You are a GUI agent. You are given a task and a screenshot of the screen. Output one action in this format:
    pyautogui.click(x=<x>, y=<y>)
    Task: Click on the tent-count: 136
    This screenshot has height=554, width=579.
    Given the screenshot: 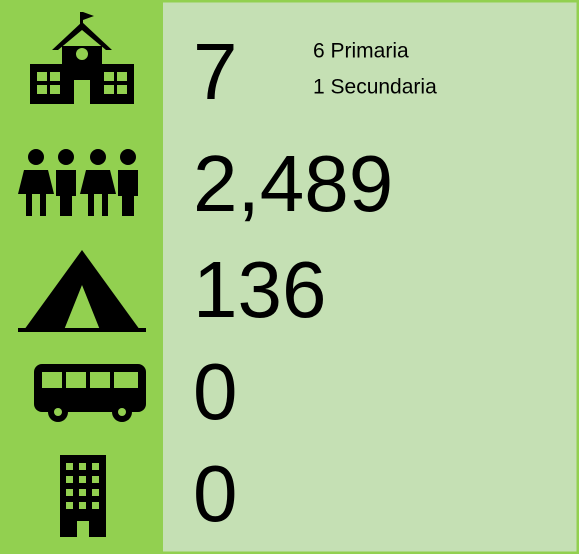 What is the action you would take?
    pyautogui.click(x=259, y=289)
    